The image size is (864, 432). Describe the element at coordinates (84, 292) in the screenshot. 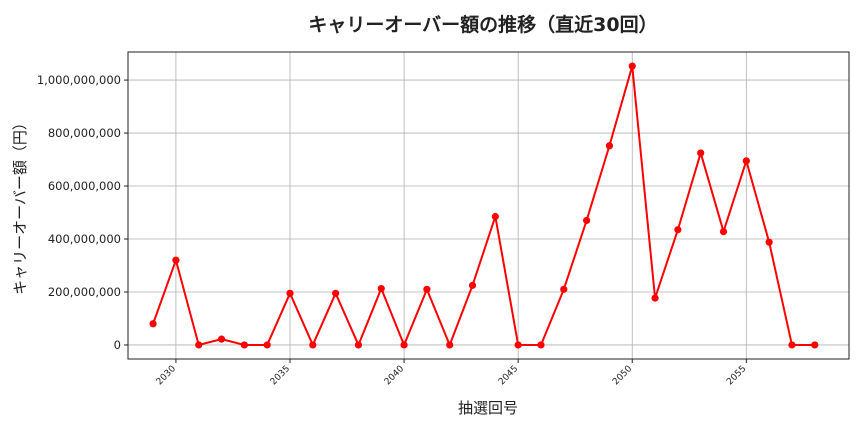

I see `y-tick-label: 200,000,000` at that location.